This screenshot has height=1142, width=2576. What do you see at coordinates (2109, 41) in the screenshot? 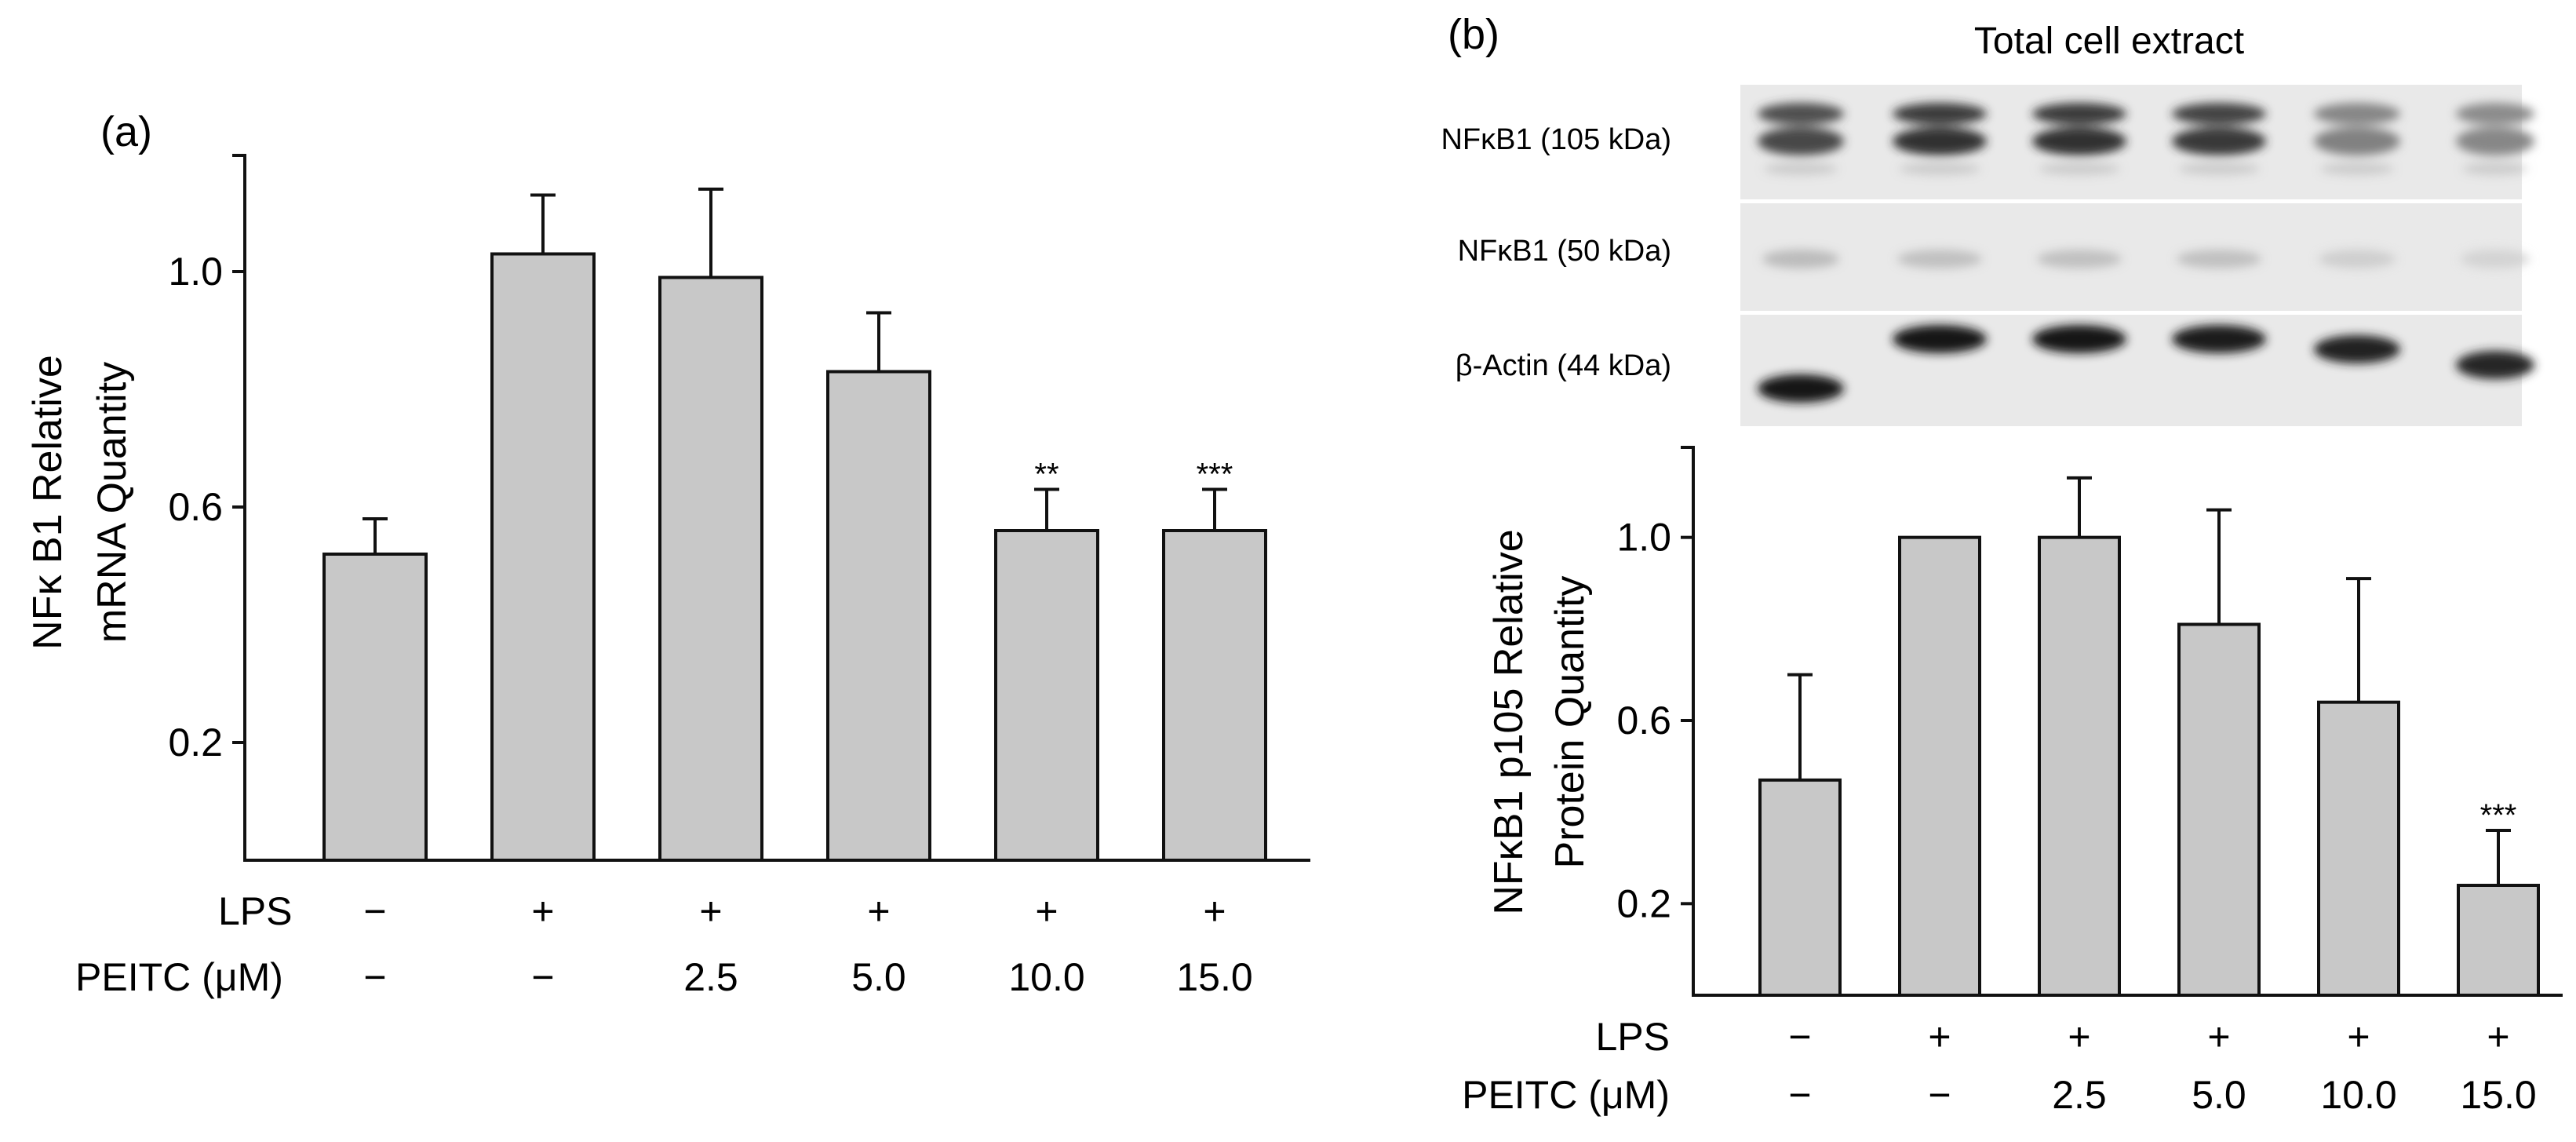
I see `blot-title: Total cell extract` at bounding box center [2109, 41].